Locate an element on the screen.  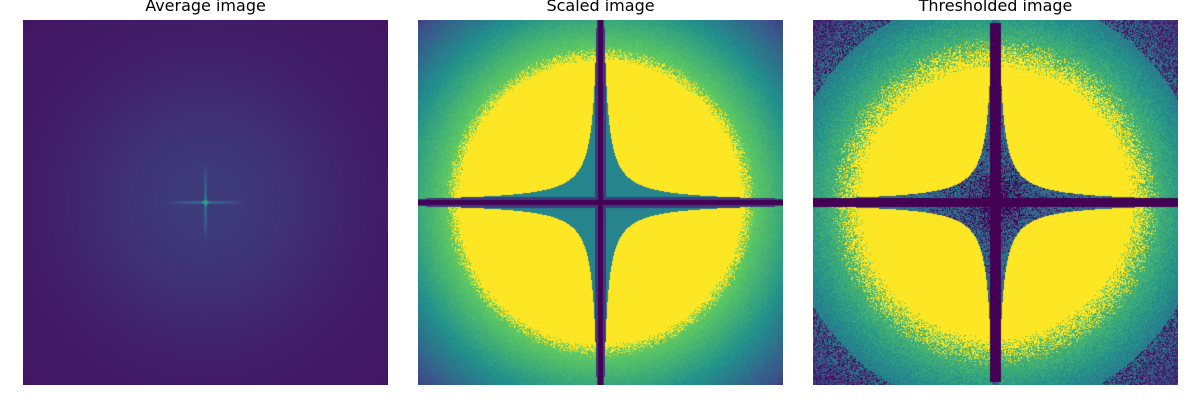
scaled-image-title: Scaled image is located at coordinates (600, 7).